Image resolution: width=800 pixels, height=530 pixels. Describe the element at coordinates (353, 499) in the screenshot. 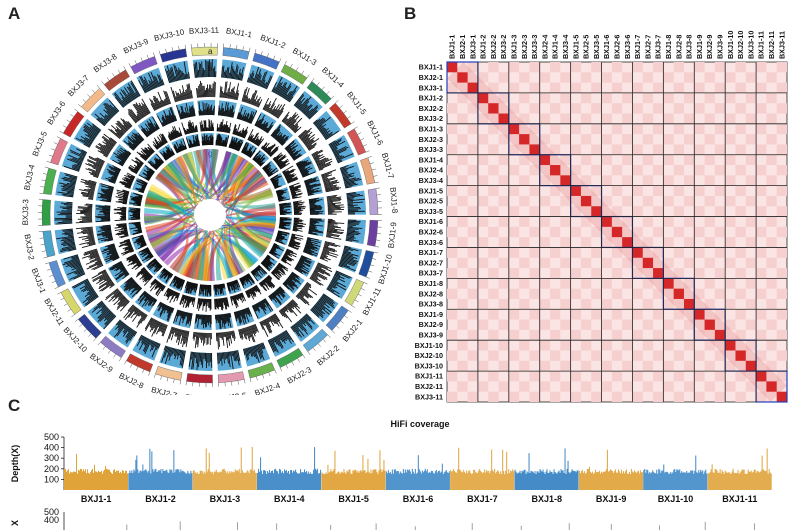

I see `chromosome-axis-label: BXJ1-5` at that location.